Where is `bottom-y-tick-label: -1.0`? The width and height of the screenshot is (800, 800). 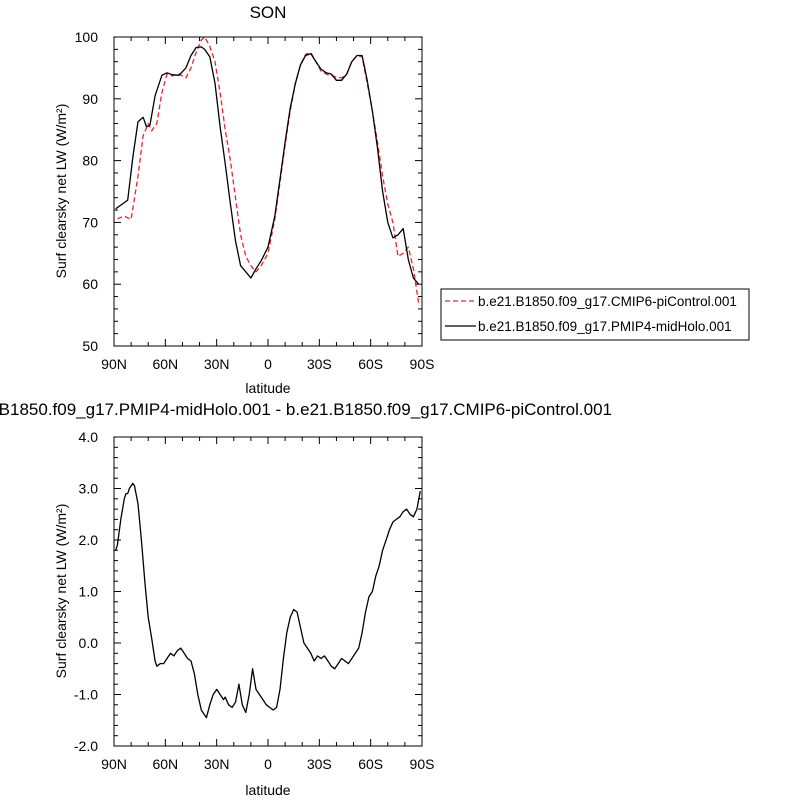
bottom-y-tick-label: -1.0 is located at coordinates (86, 695).